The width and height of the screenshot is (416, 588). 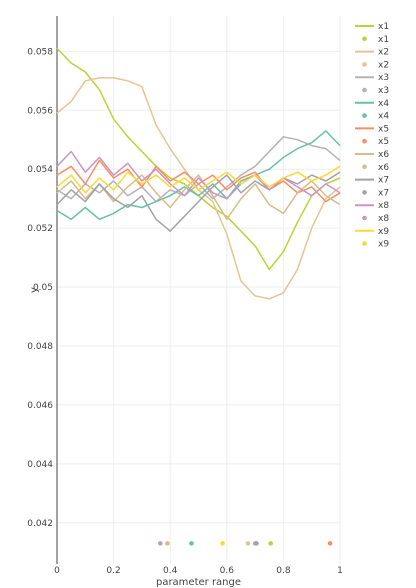 What do you see at coordinates (364, 90) in the screenshot?
I see `legend-marker-swatch-x3` at bounding box center [364, 90].